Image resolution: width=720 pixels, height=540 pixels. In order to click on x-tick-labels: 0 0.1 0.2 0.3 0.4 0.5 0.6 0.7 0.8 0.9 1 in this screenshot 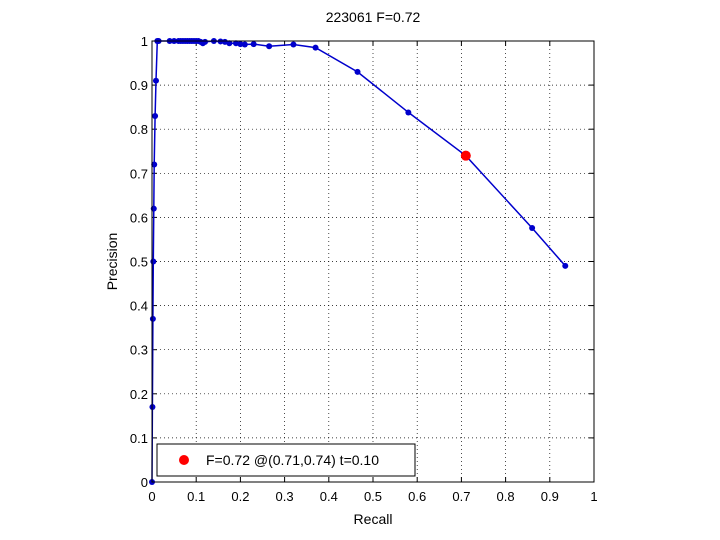, I will do `click(372, 496)`.